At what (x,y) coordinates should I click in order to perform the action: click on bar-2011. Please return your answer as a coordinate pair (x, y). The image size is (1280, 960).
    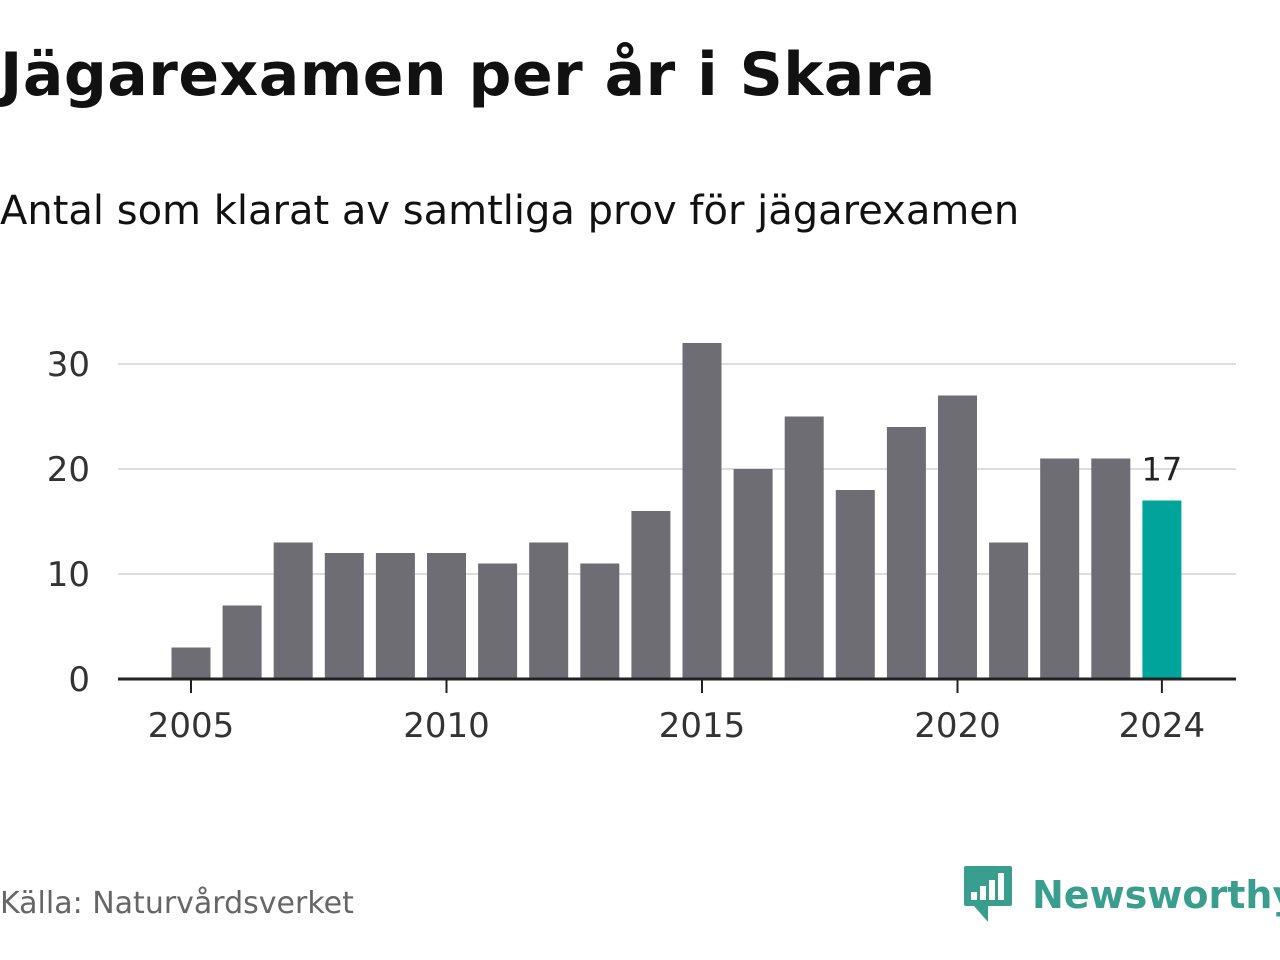
    Looking at the image, I should click on (498, 621).